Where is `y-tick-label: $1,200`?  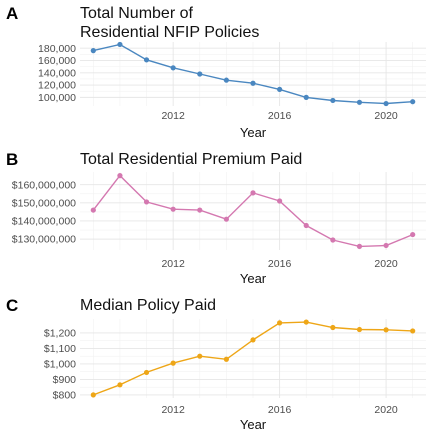 y-tick-label: $1,200 is located at coordinates (60, 334).